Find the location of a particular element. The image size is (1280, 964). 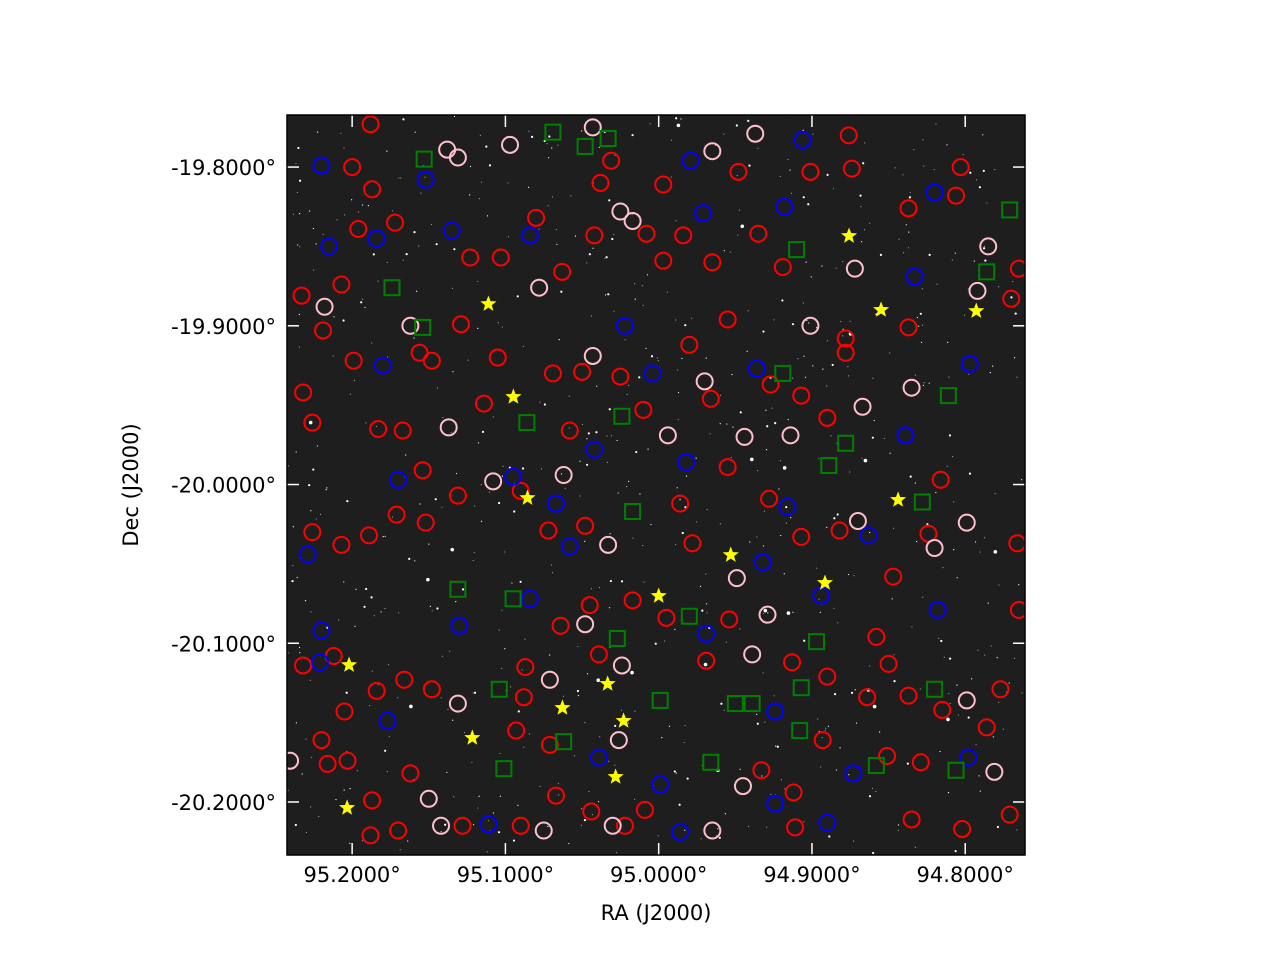

x-tick-label: 94.8000° is located at coordinates (965, 875).